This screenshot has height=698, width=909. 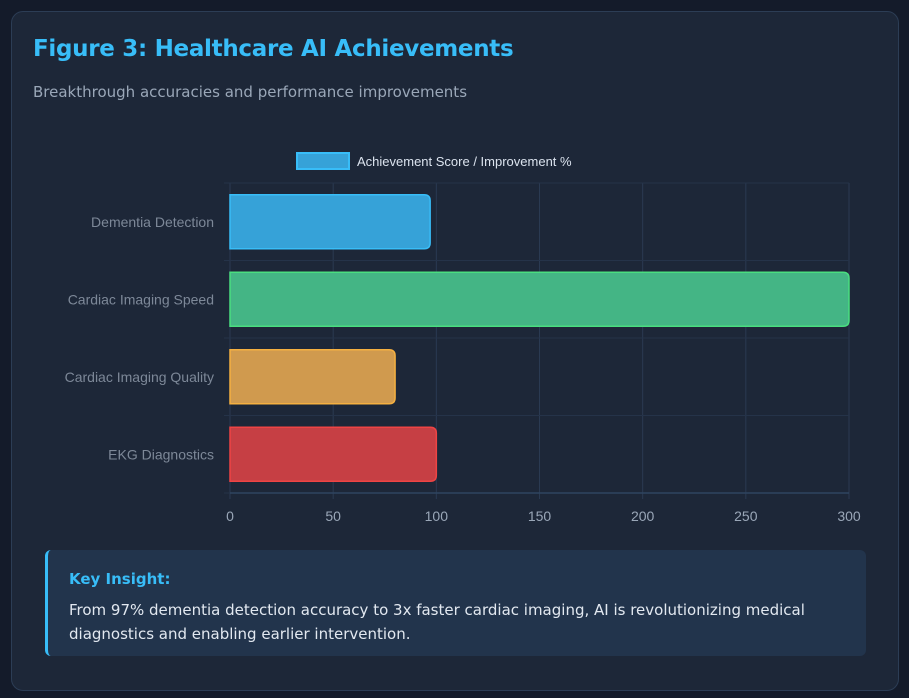 I want to click on y-category-label: Dementia Detection, so click(x=152, y=222).